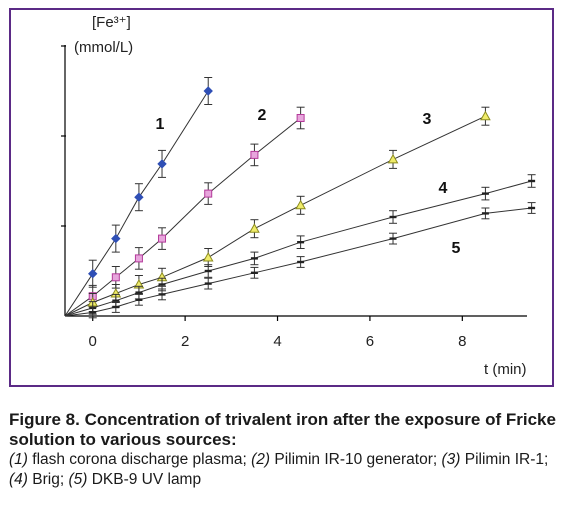 This screenshot has width=568, height=516. What do you see at coordinates (451, 459) in the screenshot?
I see `caption-num-3: (3)` at bounding box center [451, 459].